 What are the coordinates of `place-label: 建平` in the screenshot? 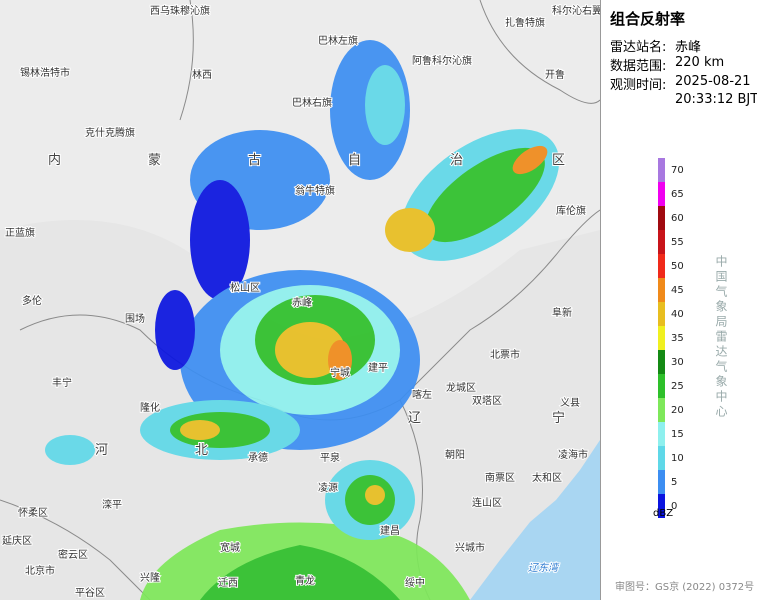 It's located at (378, 367).